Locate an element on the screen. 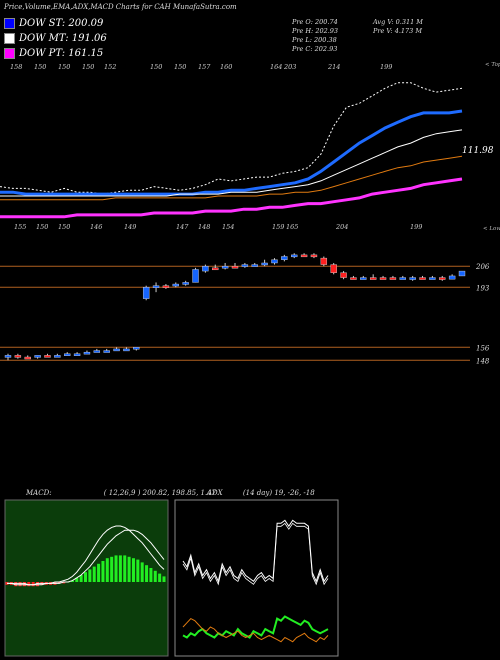 This screenshot has width=500, height=660. top-label: 158 is located at coordinates (16, 67).